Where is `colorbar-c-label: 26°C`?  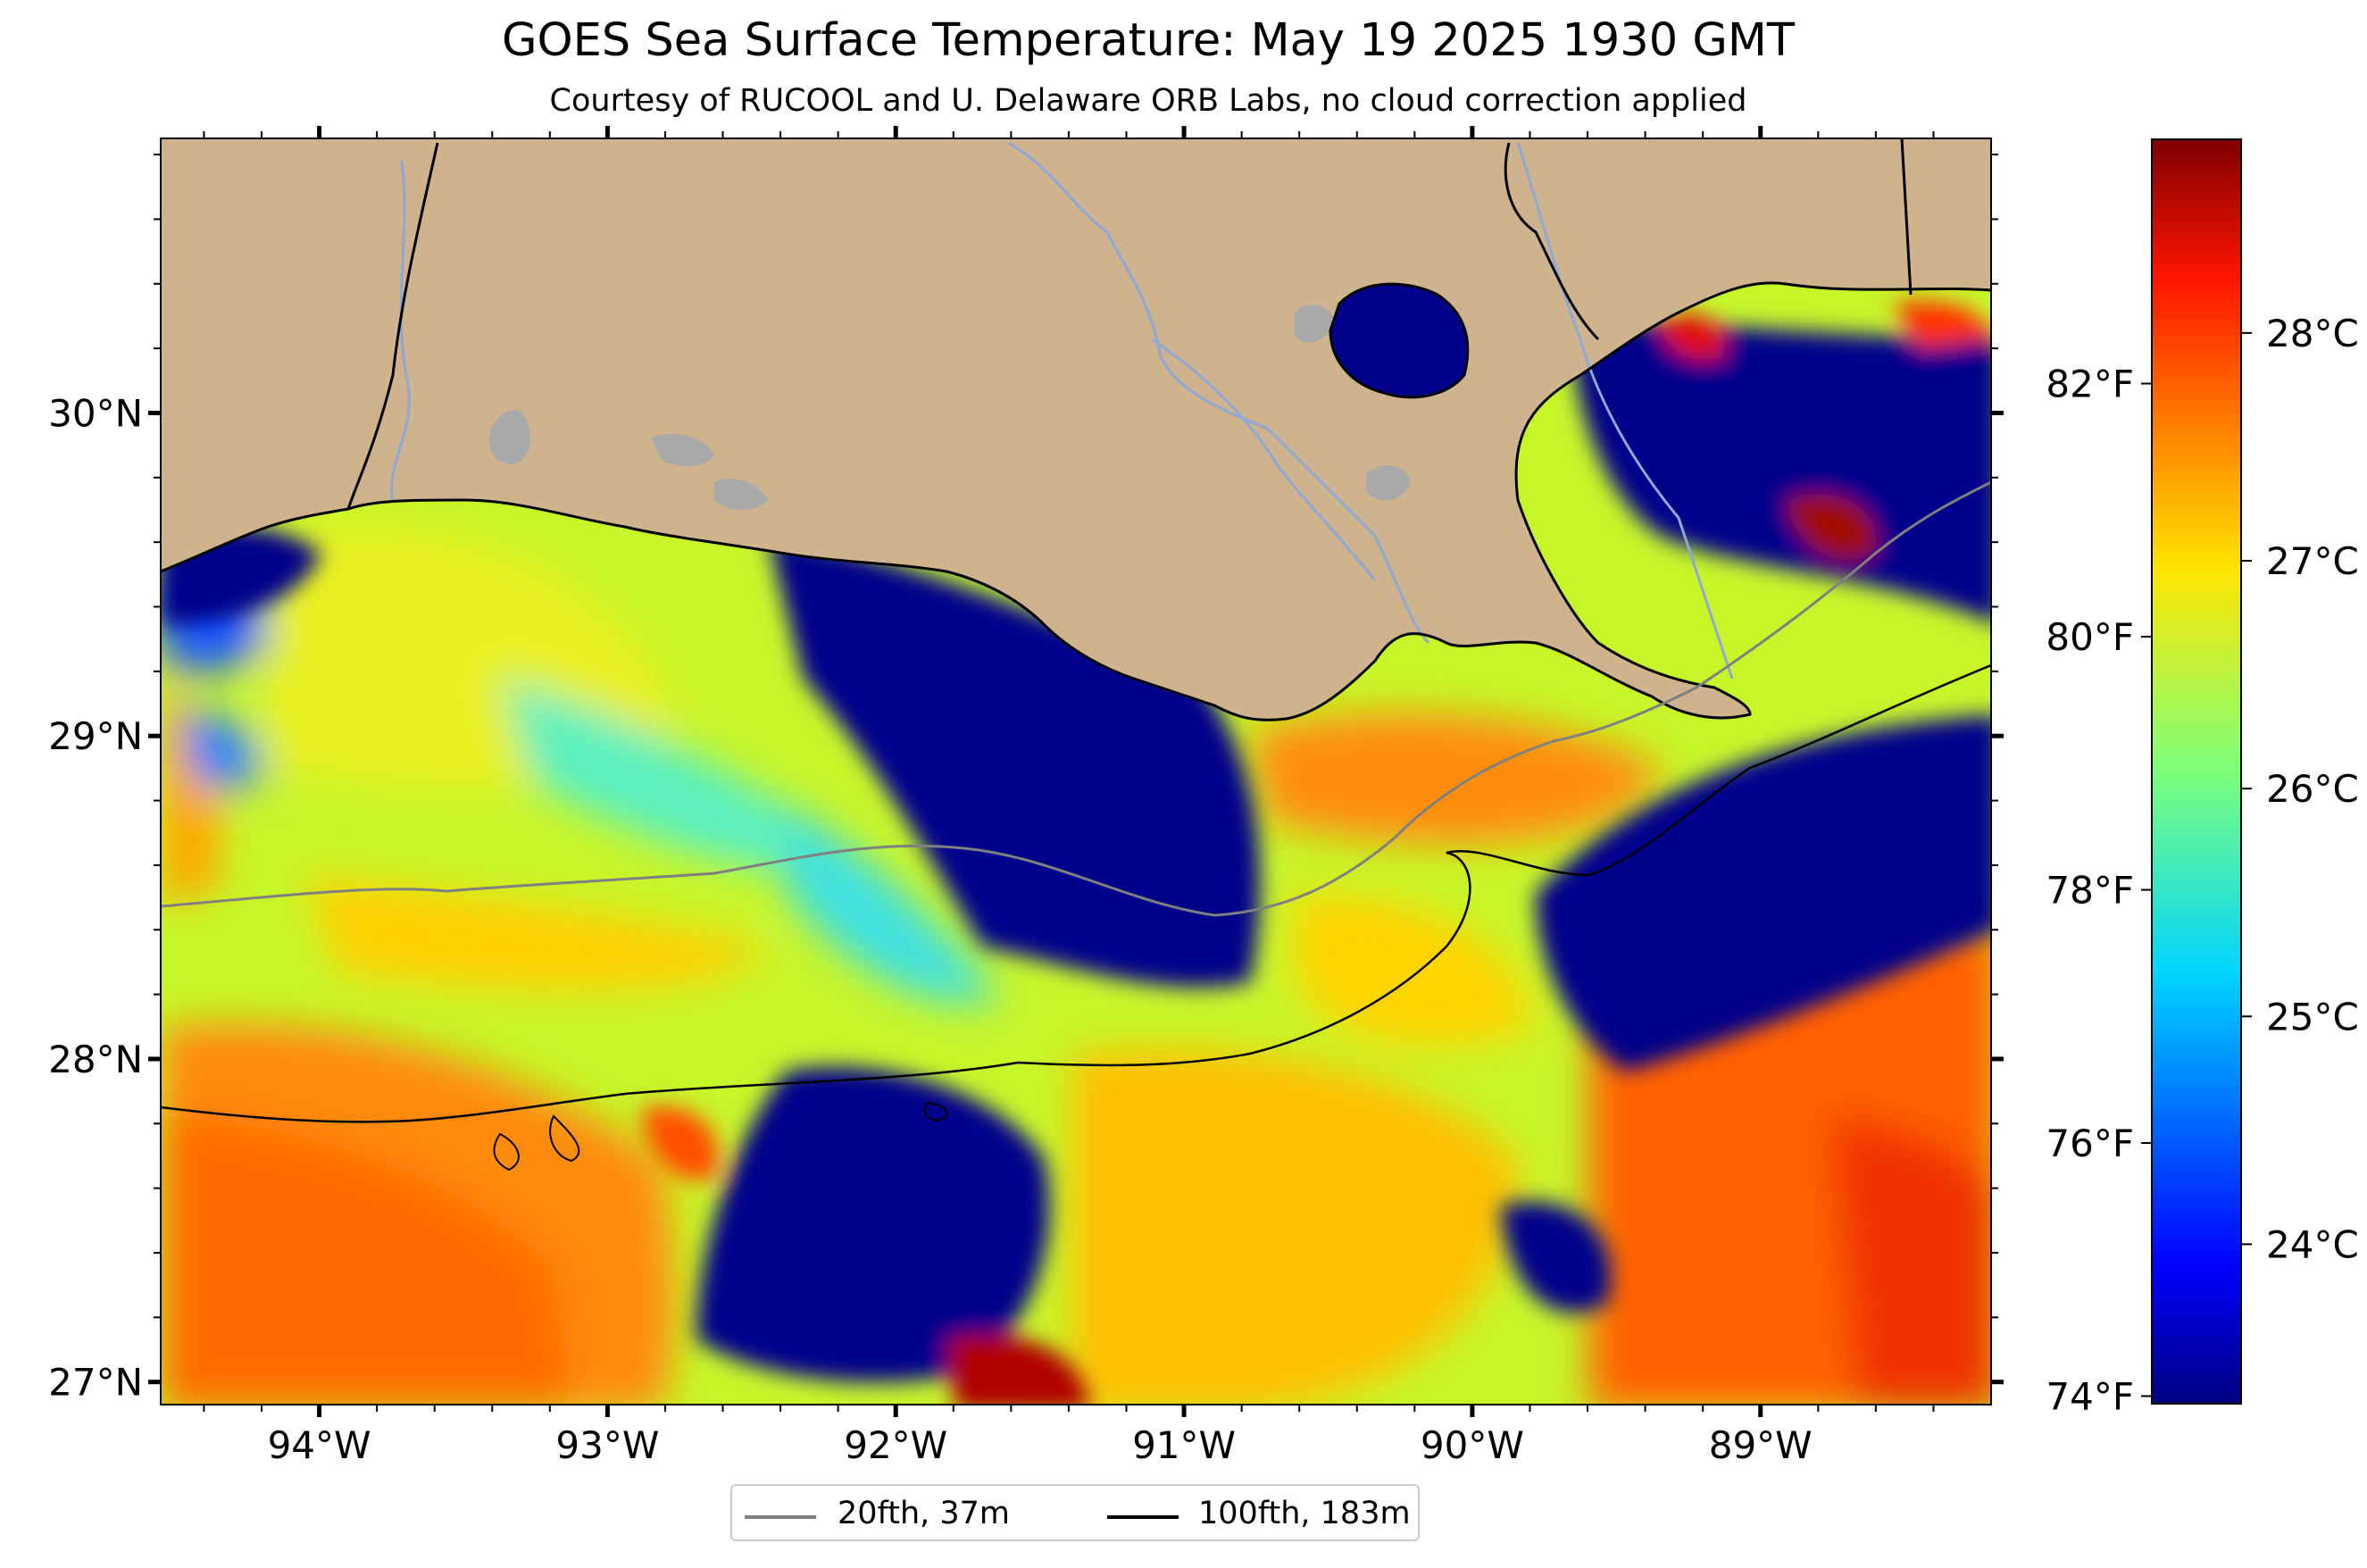
colorbar-c-label: 26°C is located at coordinates (2312, 789).